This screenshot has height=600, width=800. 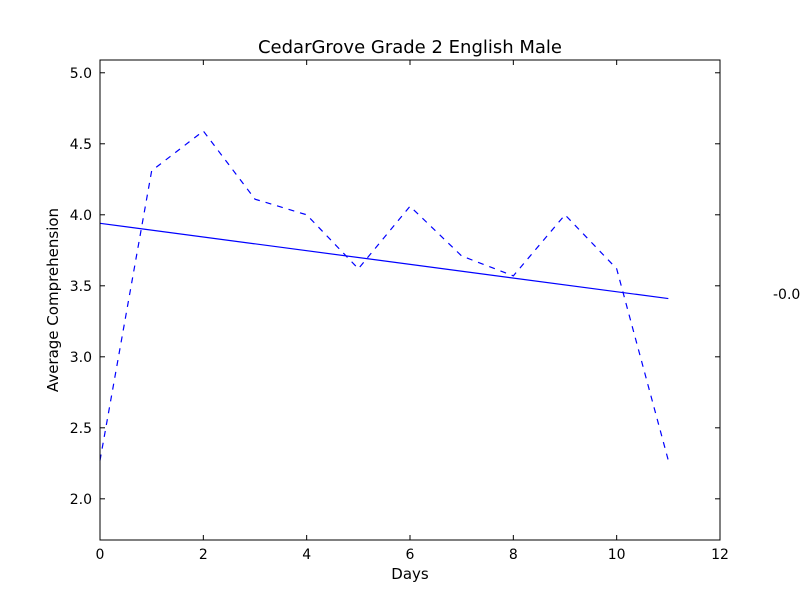 I want to click on chart-title: CedarGrove Grade 2 English Male, so click(x=410, y=47).